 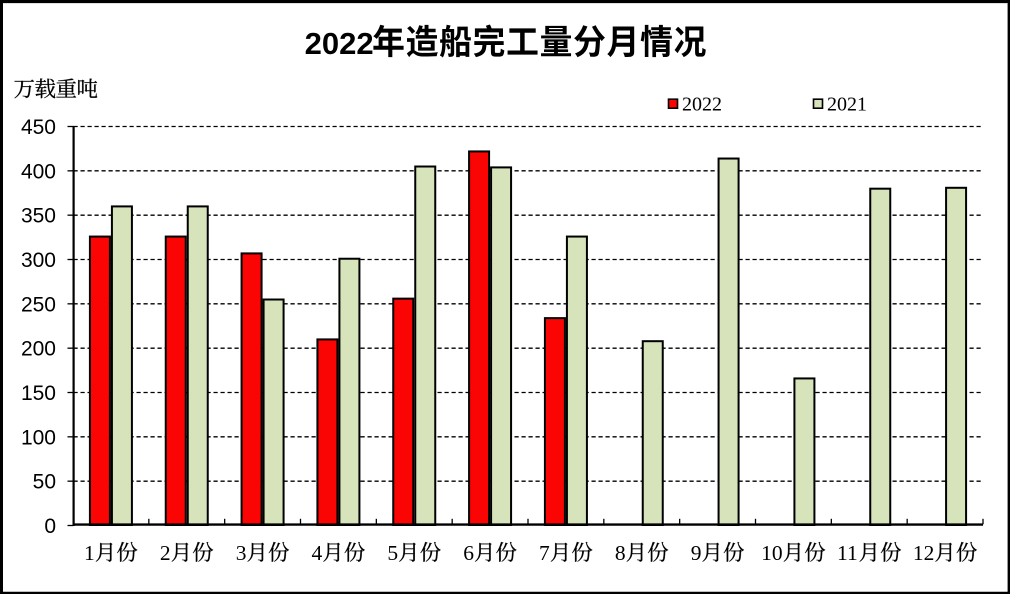 What do you see at coordinates (544, 553) in the screenshot?
I see `svg-text: 7` at bounding box center [544, 553].